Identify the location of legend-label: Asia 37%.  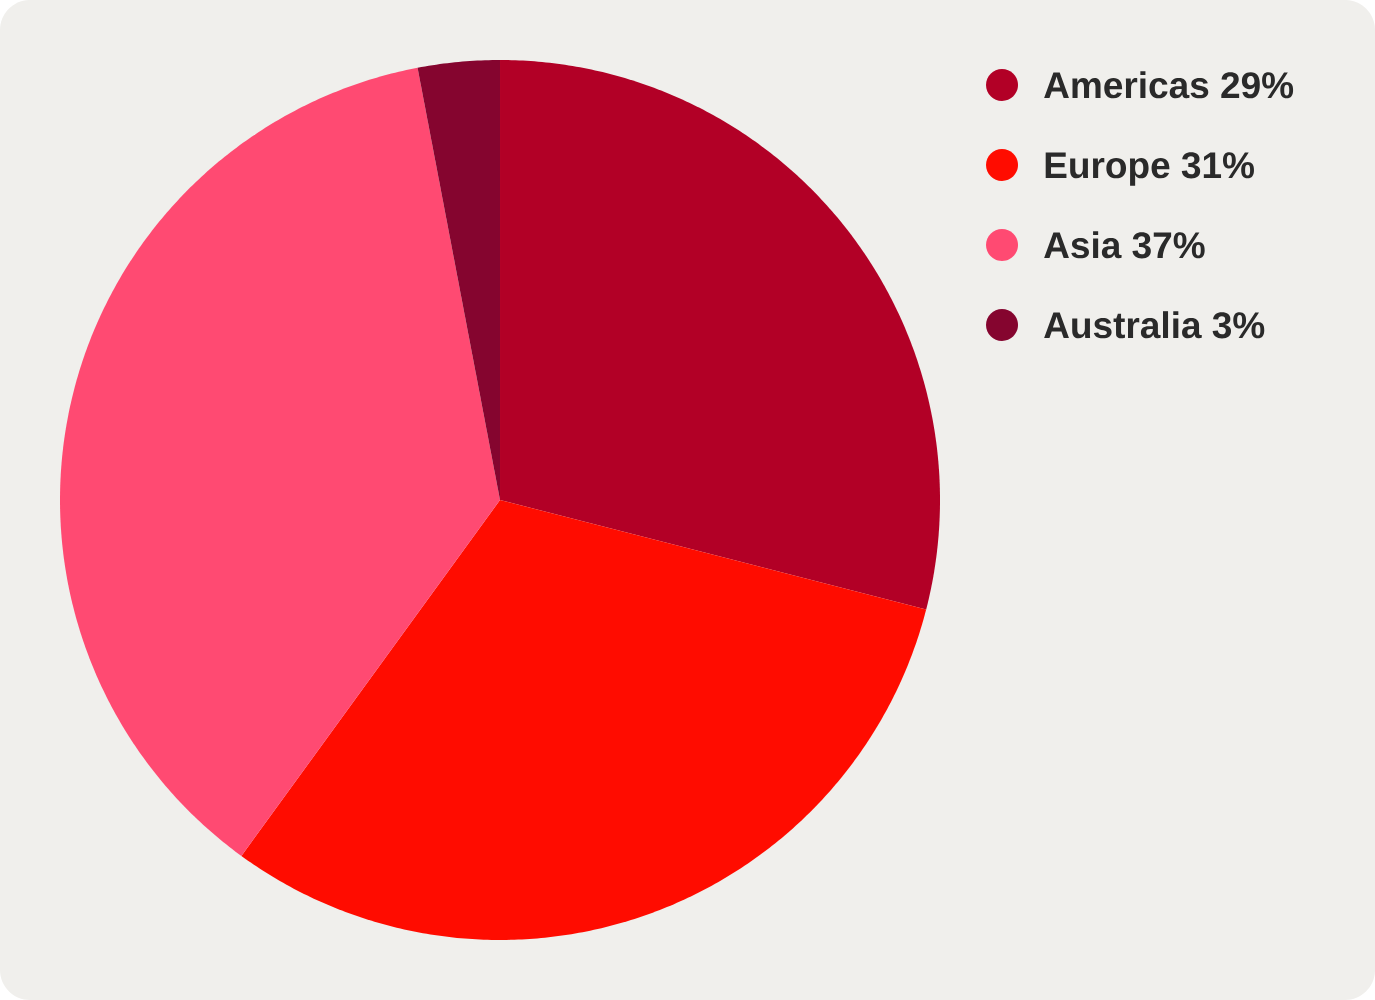
(1124, 245).